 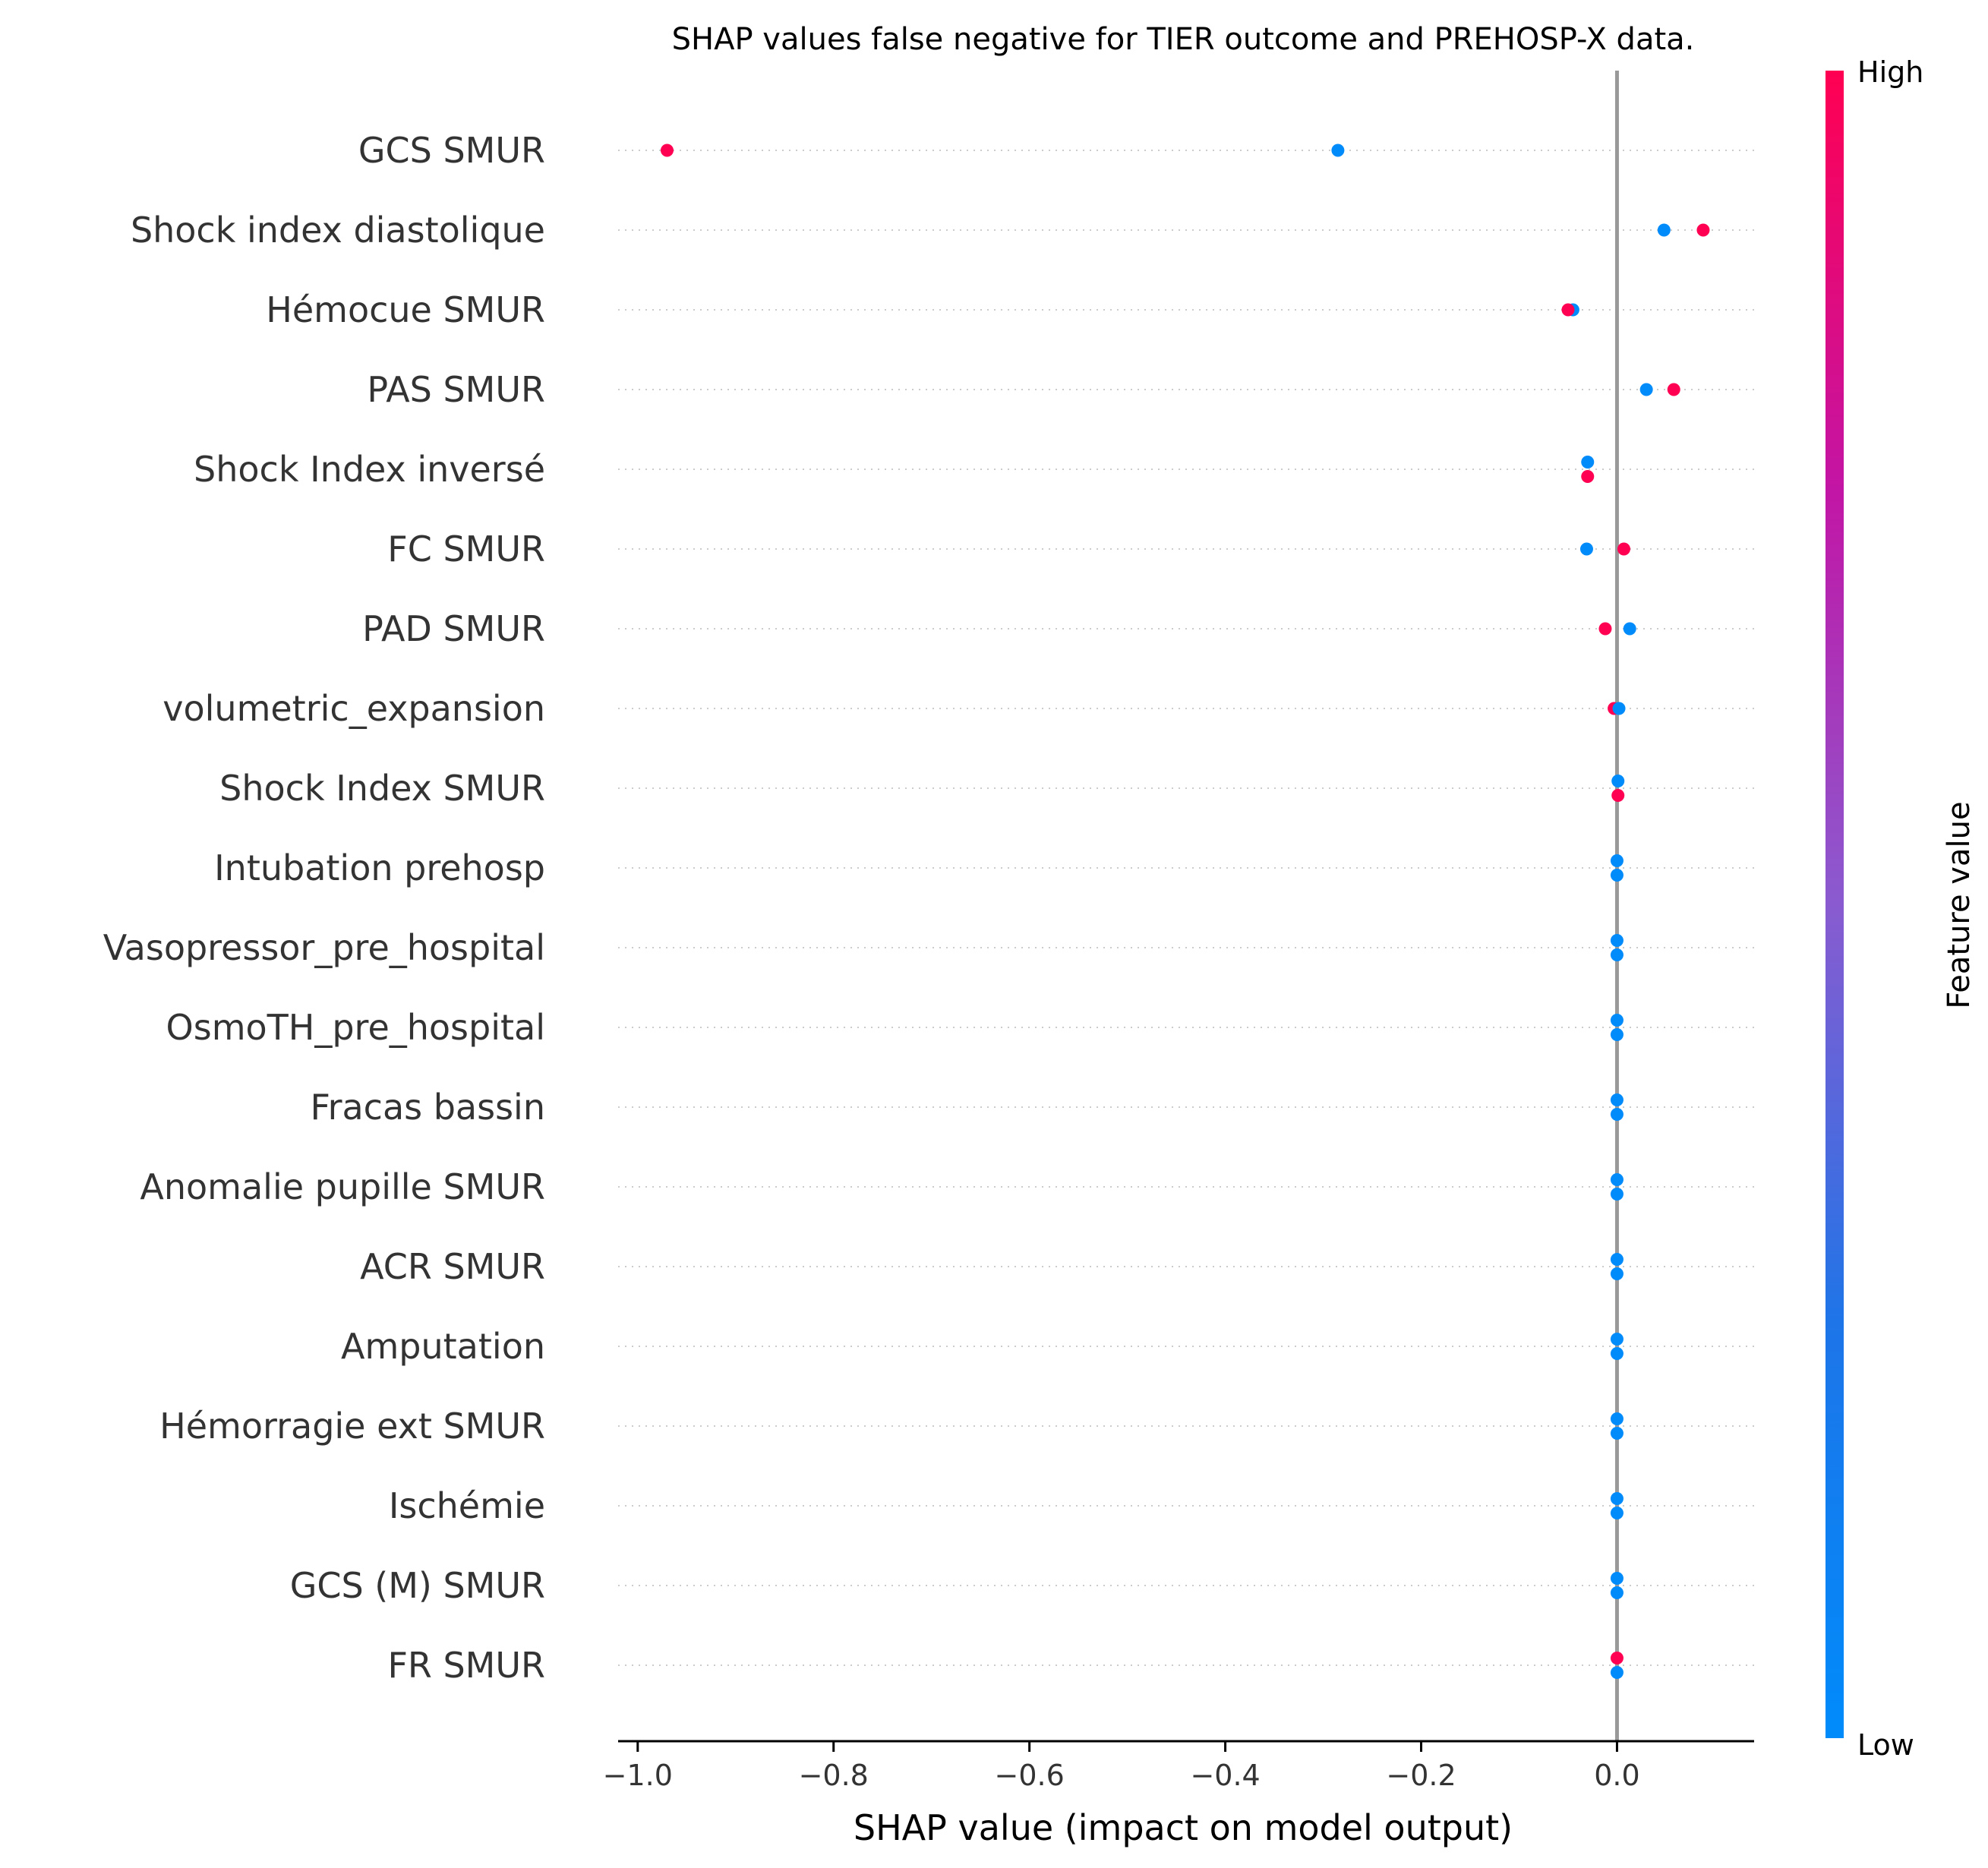 I want to click on x-axis-title: SHAP value (impact on model output), so click(x=1183, y=1828).